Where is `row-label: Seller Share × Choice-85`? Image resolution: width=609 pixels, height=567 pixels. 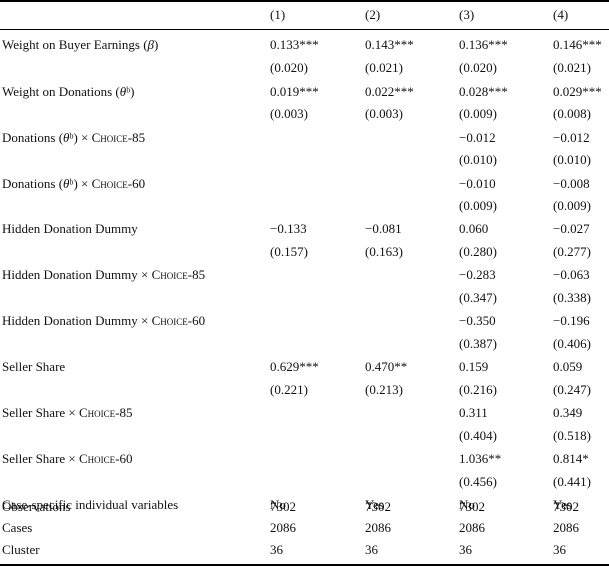
row-label: Seller Share × Choice-85 is located at coordinates (67, 412).